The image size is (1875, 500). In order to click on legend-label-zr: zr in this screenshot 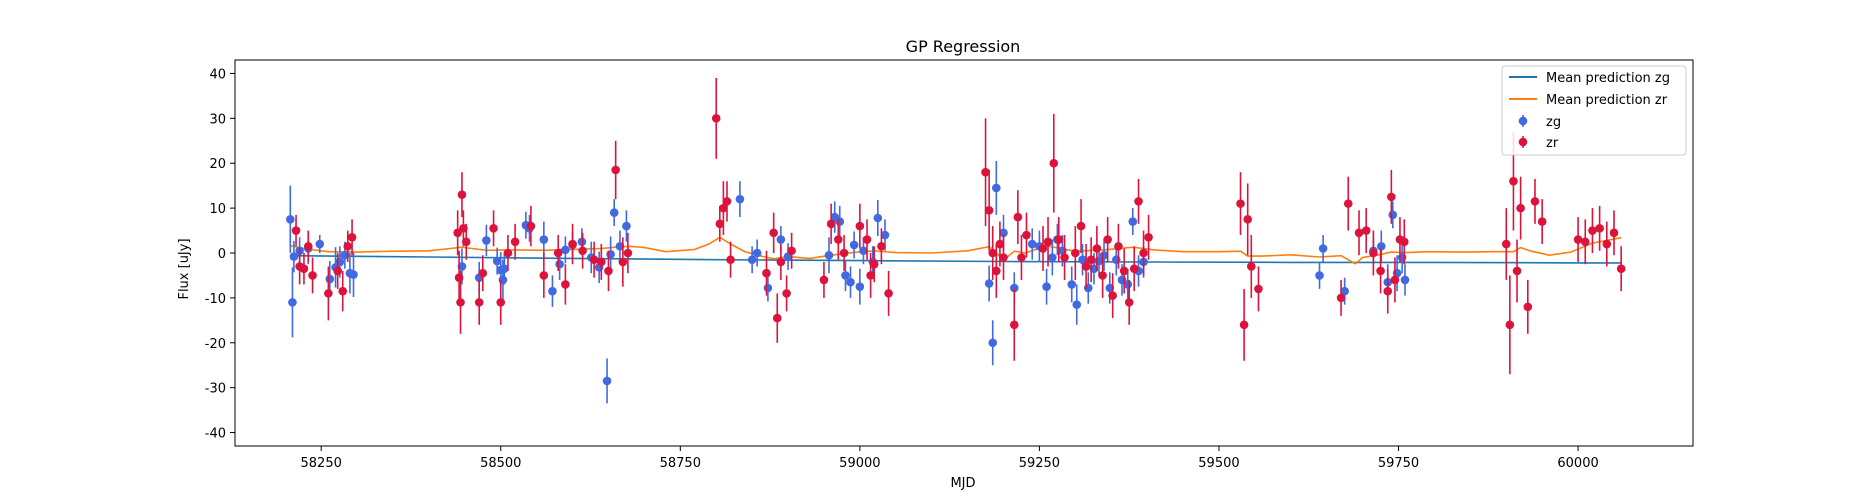, I will do `click(1552, 143)`.